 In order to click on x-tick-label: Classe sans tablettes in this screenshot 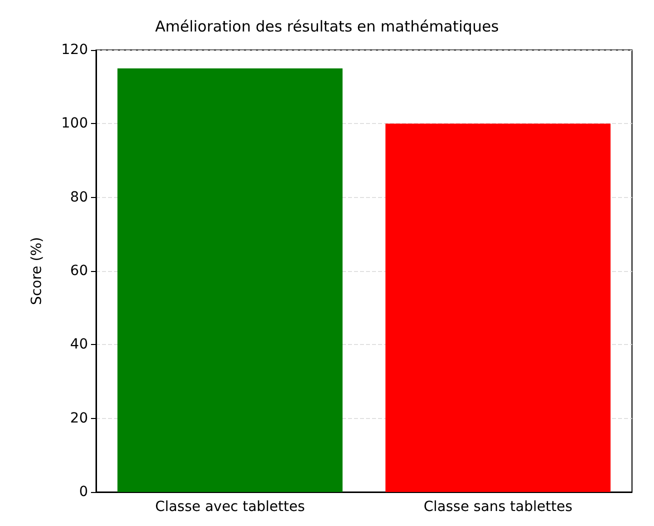, I will do `click(498, 507)`.